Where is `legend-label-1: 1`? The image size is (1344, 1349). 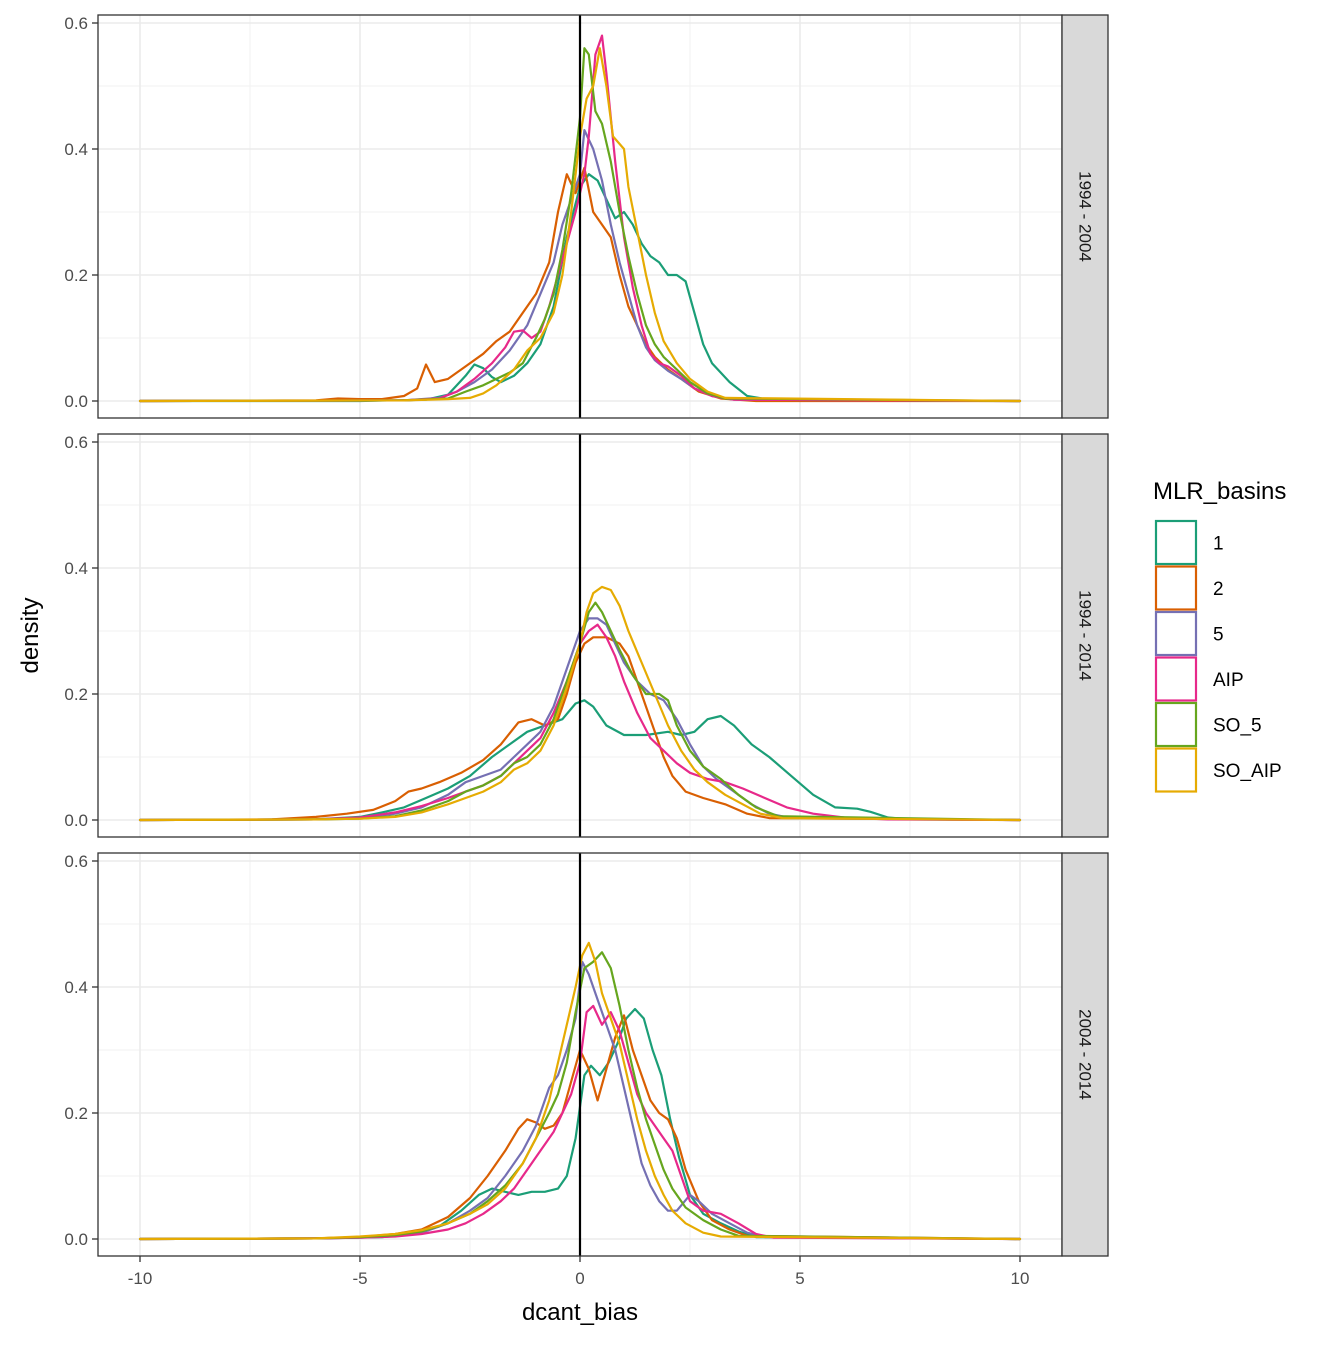 legend-label-1: 1 is located at coordinates (1218, 544).